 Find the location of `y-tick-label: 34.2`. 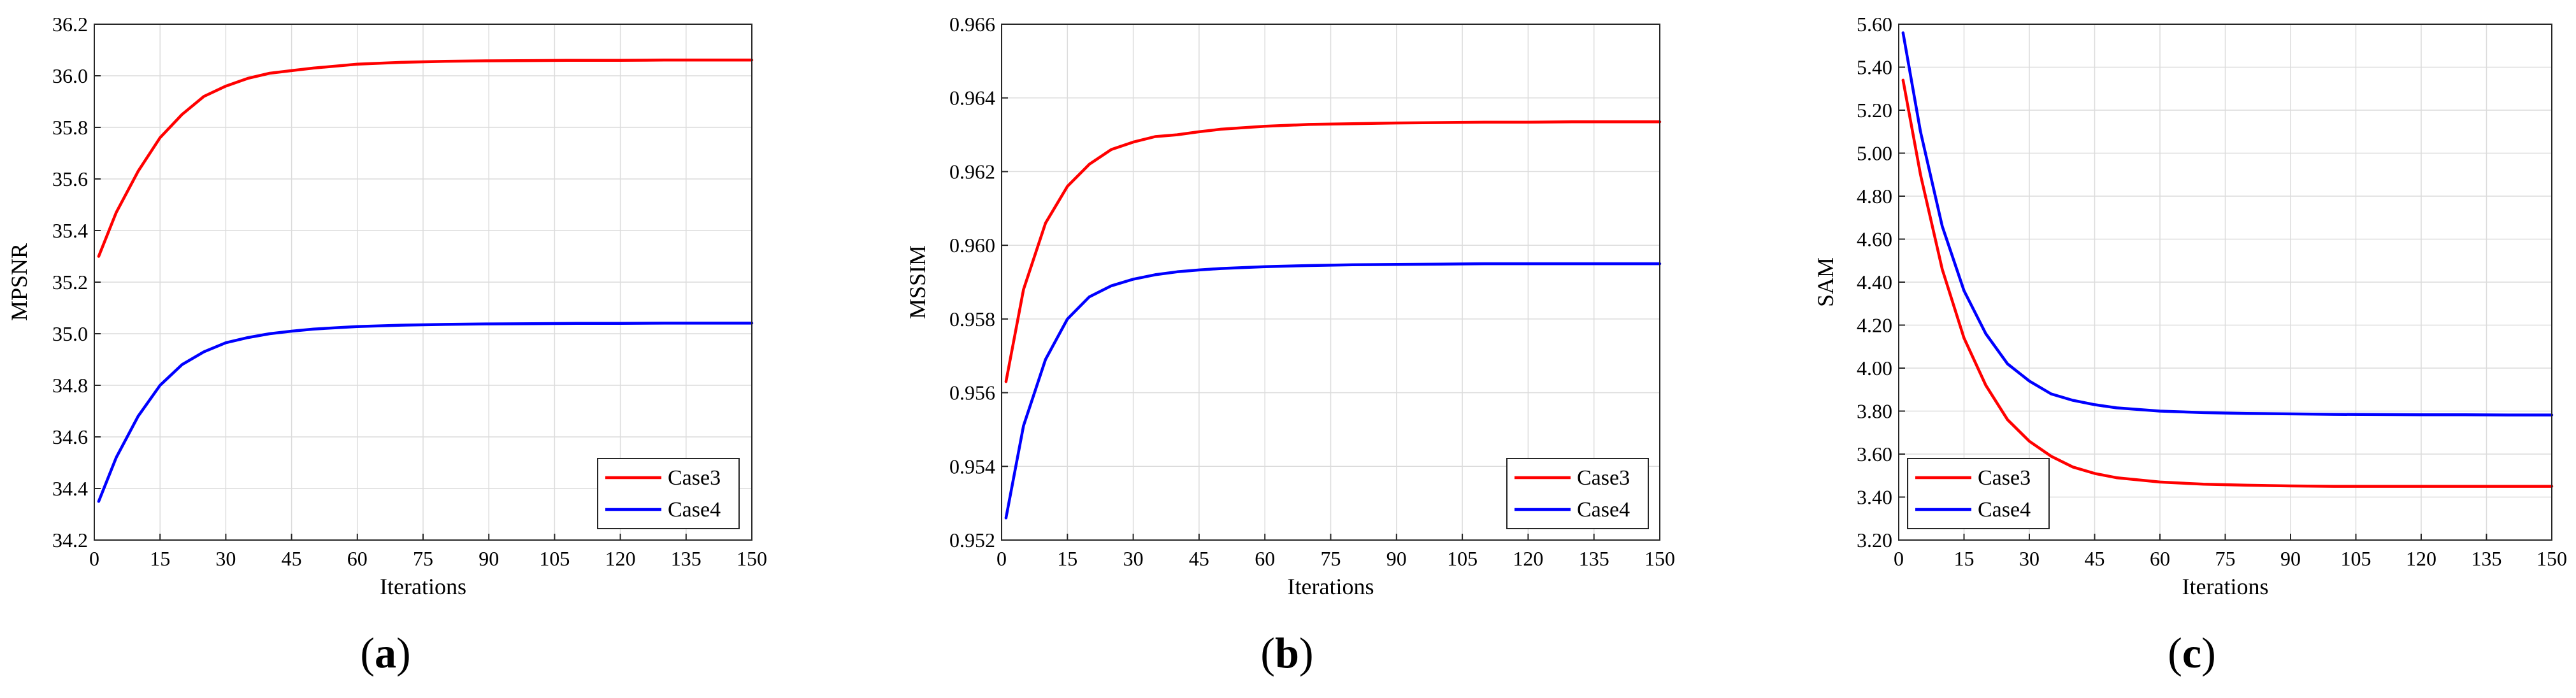

y-tick-label: 34.2 is located at coordinates (70, 540).